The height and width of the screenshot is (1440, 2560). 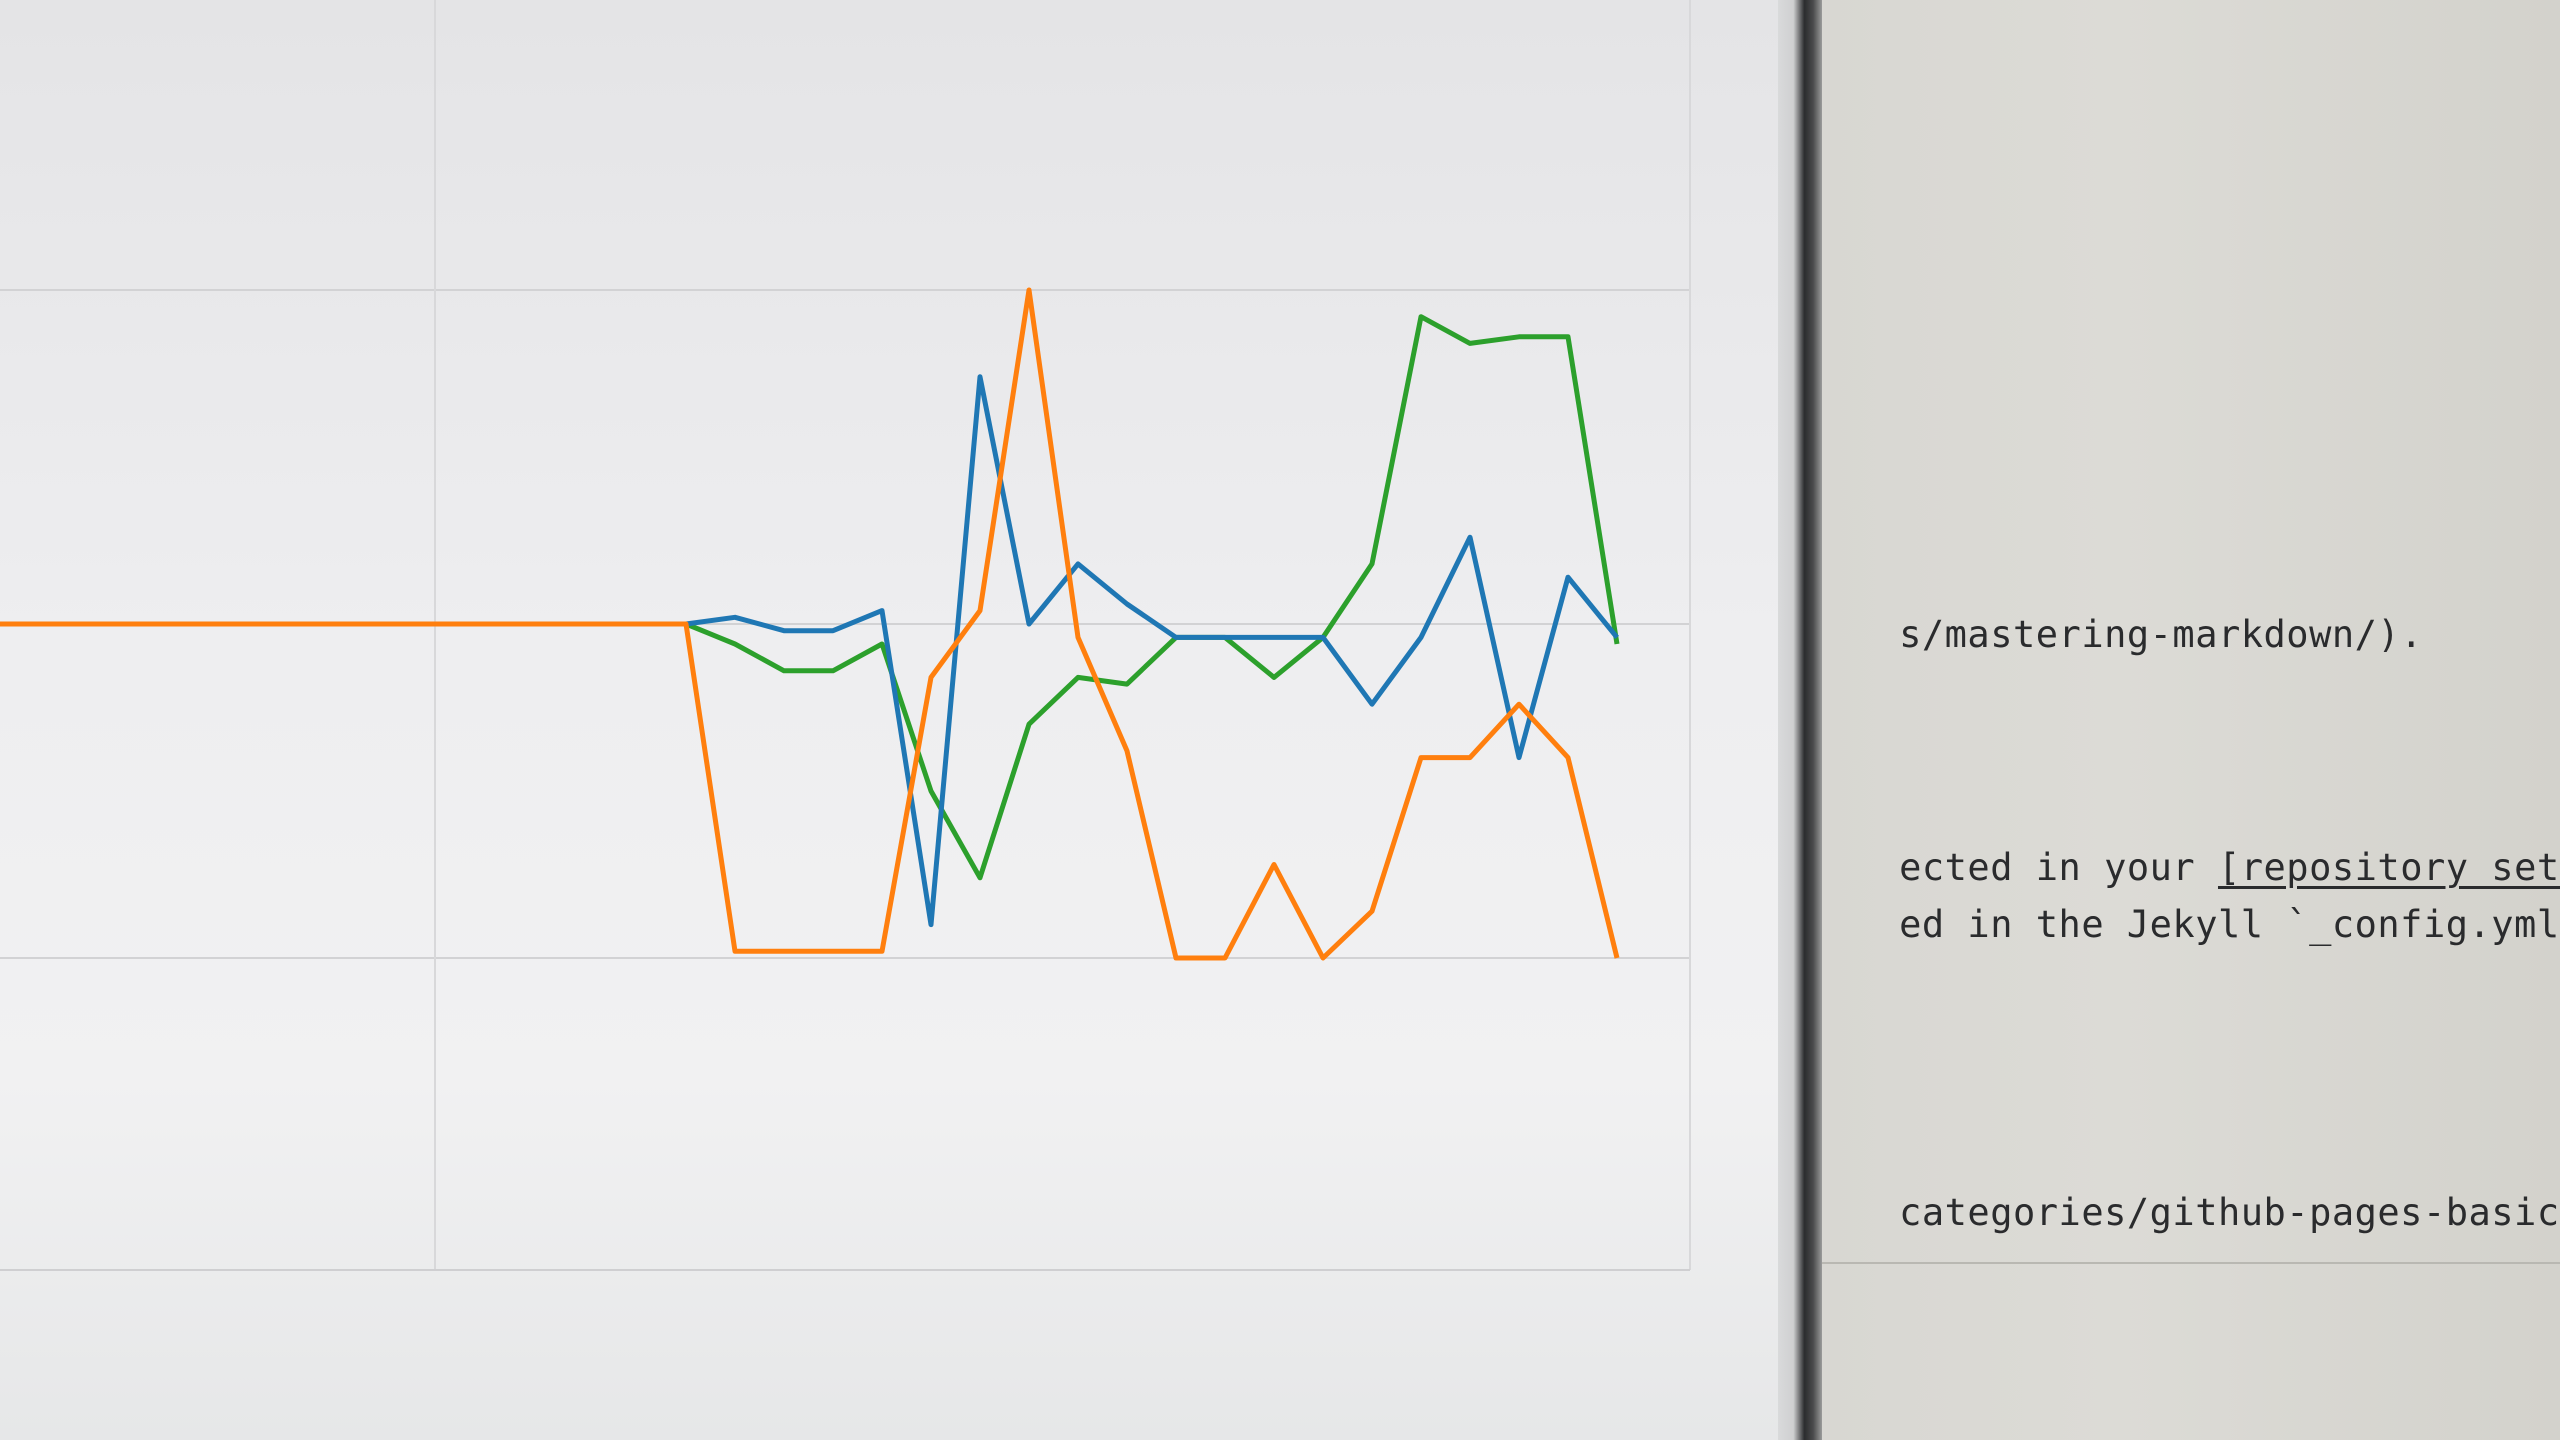 What do you see at coordinates (2058, 867) in the screenshot?
I see `editor-line-2-text: ected in your` at bounding box center [2058, 867].